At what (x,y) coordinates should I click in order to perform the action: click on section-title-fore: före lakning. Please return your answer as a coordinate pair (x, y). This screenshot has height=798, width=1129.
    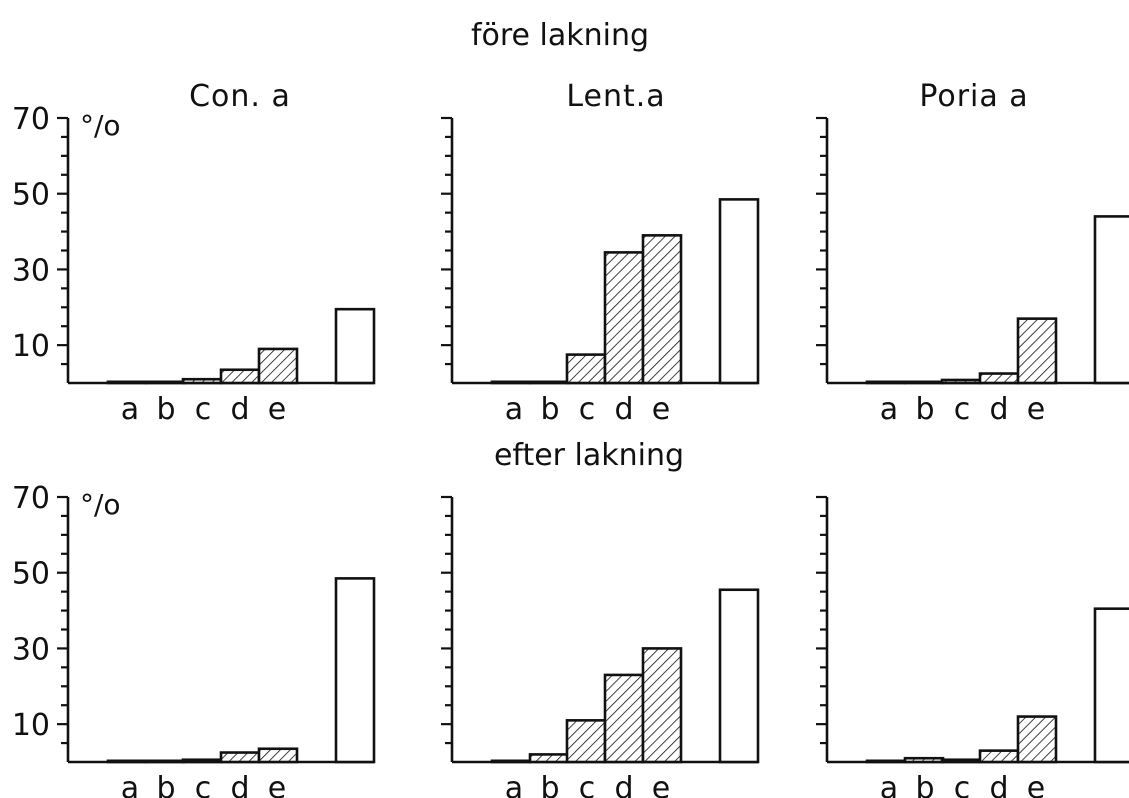
    Looking at the image, I should click on (560, 35).